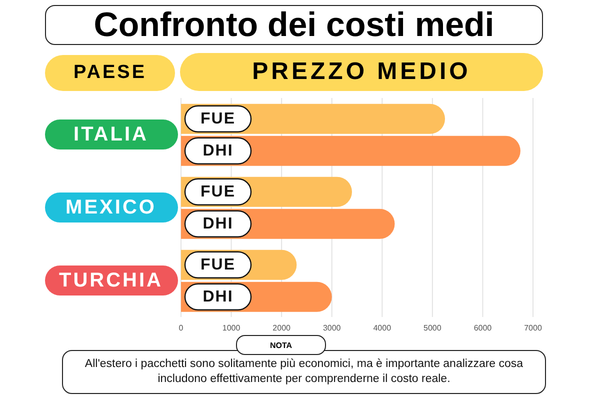 This screenshot has width=600, height=400. What do you see at coordinates (111, 281) in the screenshot?
I see `y-tick-label: TURCHIA` at bounding box center [111, 281].